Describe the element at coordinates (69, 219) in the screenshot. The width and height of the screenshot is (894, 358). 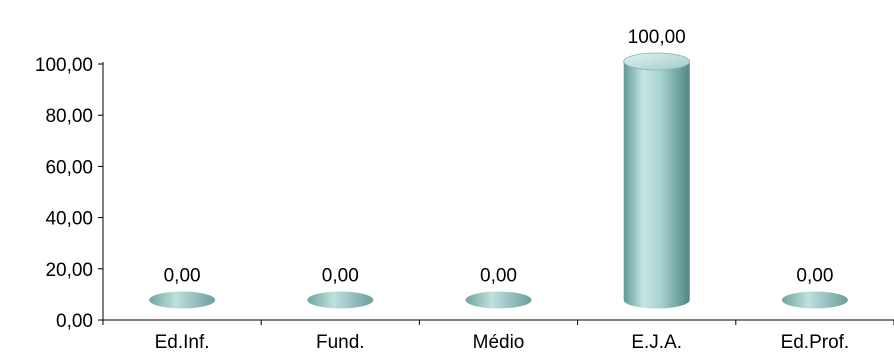
I see `y-tick-label: 40,00` at that location.